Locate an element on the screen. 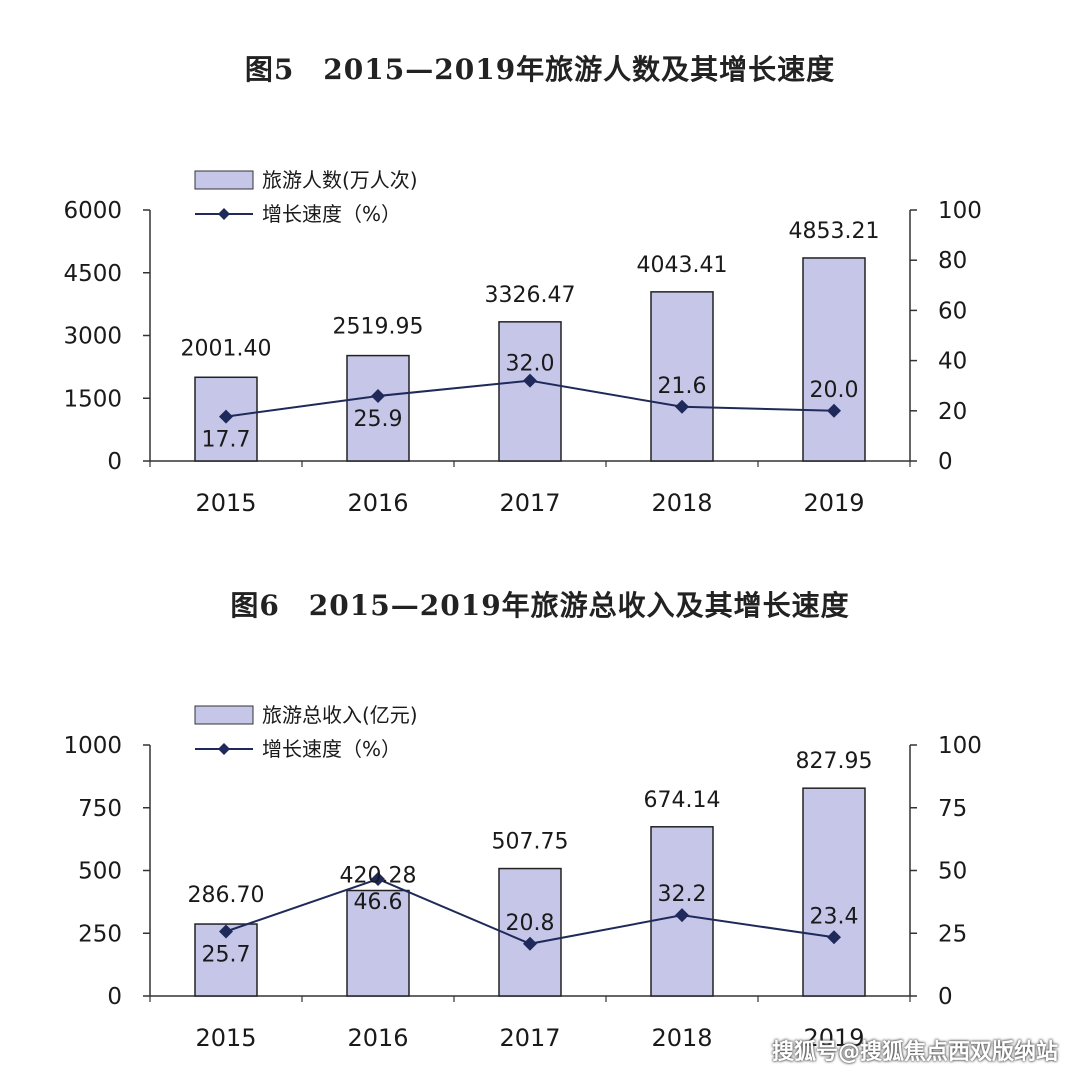  left-tick-label: 500 is located at coordinates (100, 872).